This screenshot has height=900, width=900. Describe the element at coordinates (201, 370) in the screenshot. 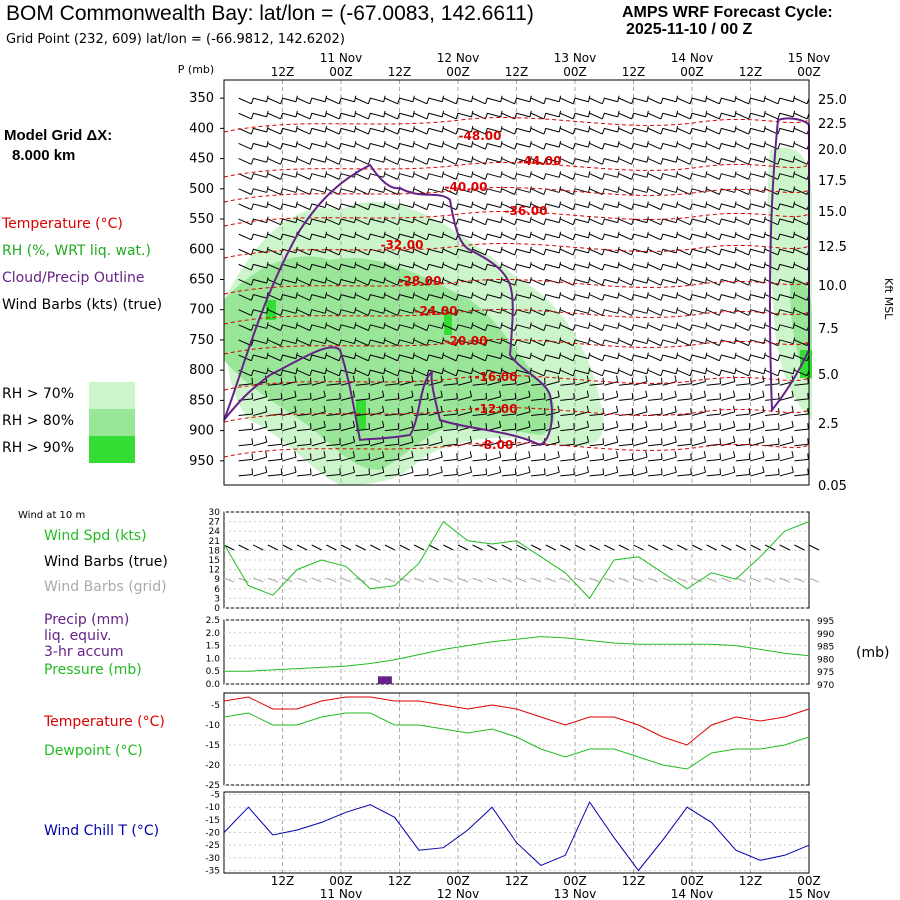

I see `pressure-tick-label: 800` at that location.